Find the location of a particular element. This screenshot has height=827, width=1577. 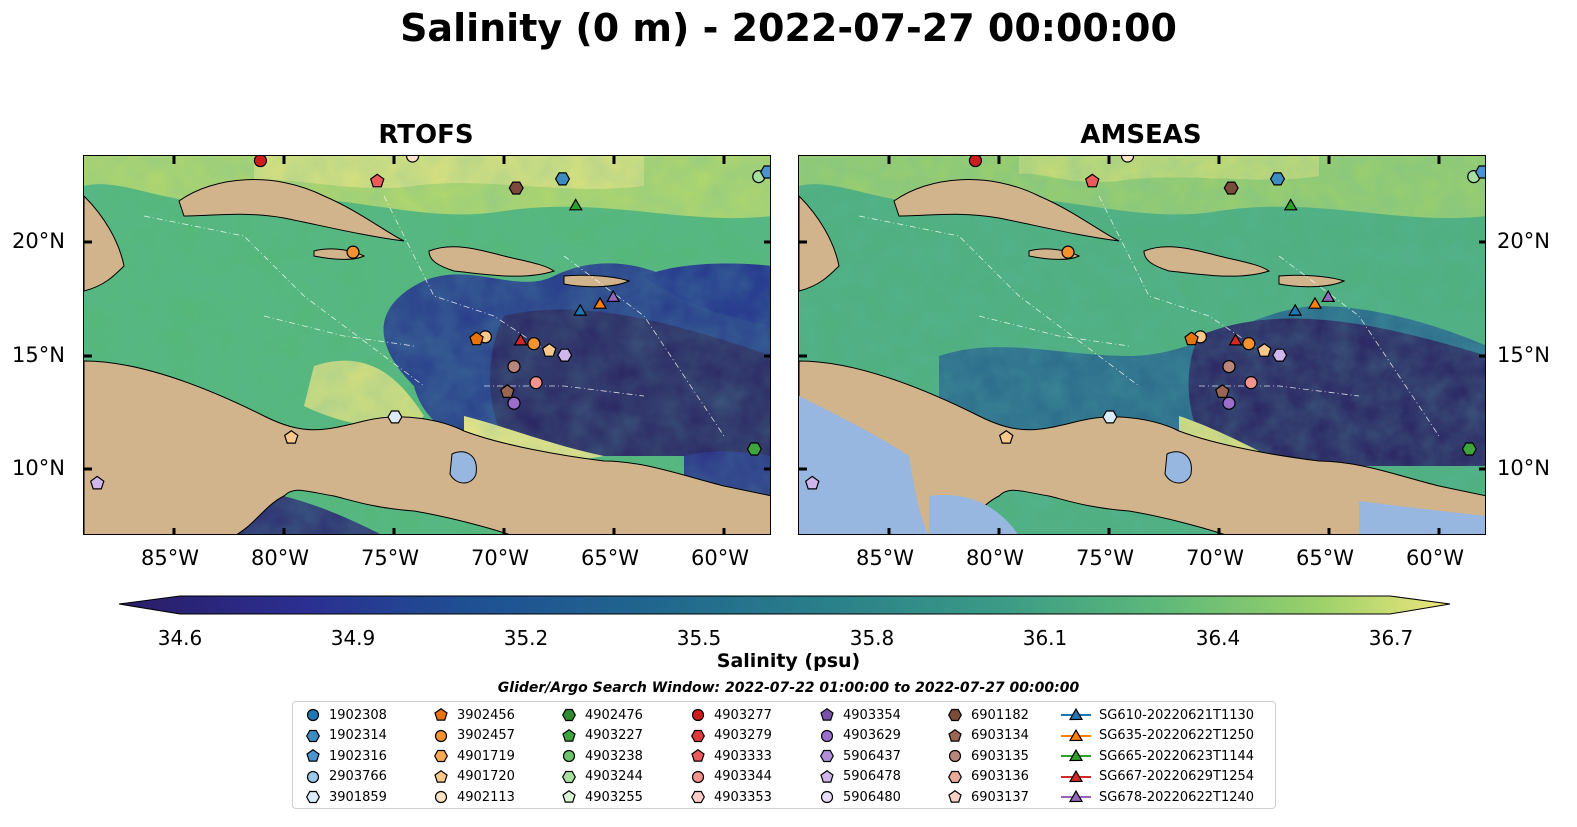

legend-item: 4902476 is located at coordinates (601, 715).